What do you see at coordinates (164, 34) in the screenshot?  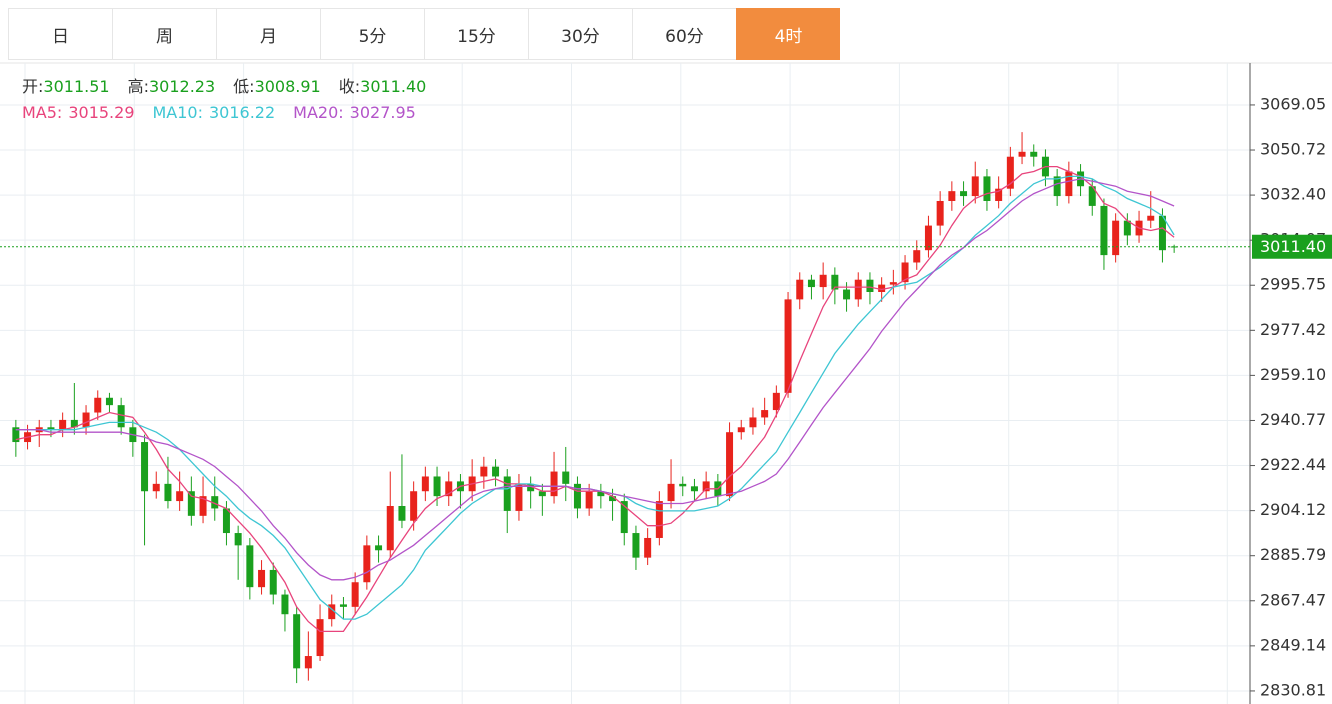 I see `period-tab: 周` at bounding box center [164, 34].